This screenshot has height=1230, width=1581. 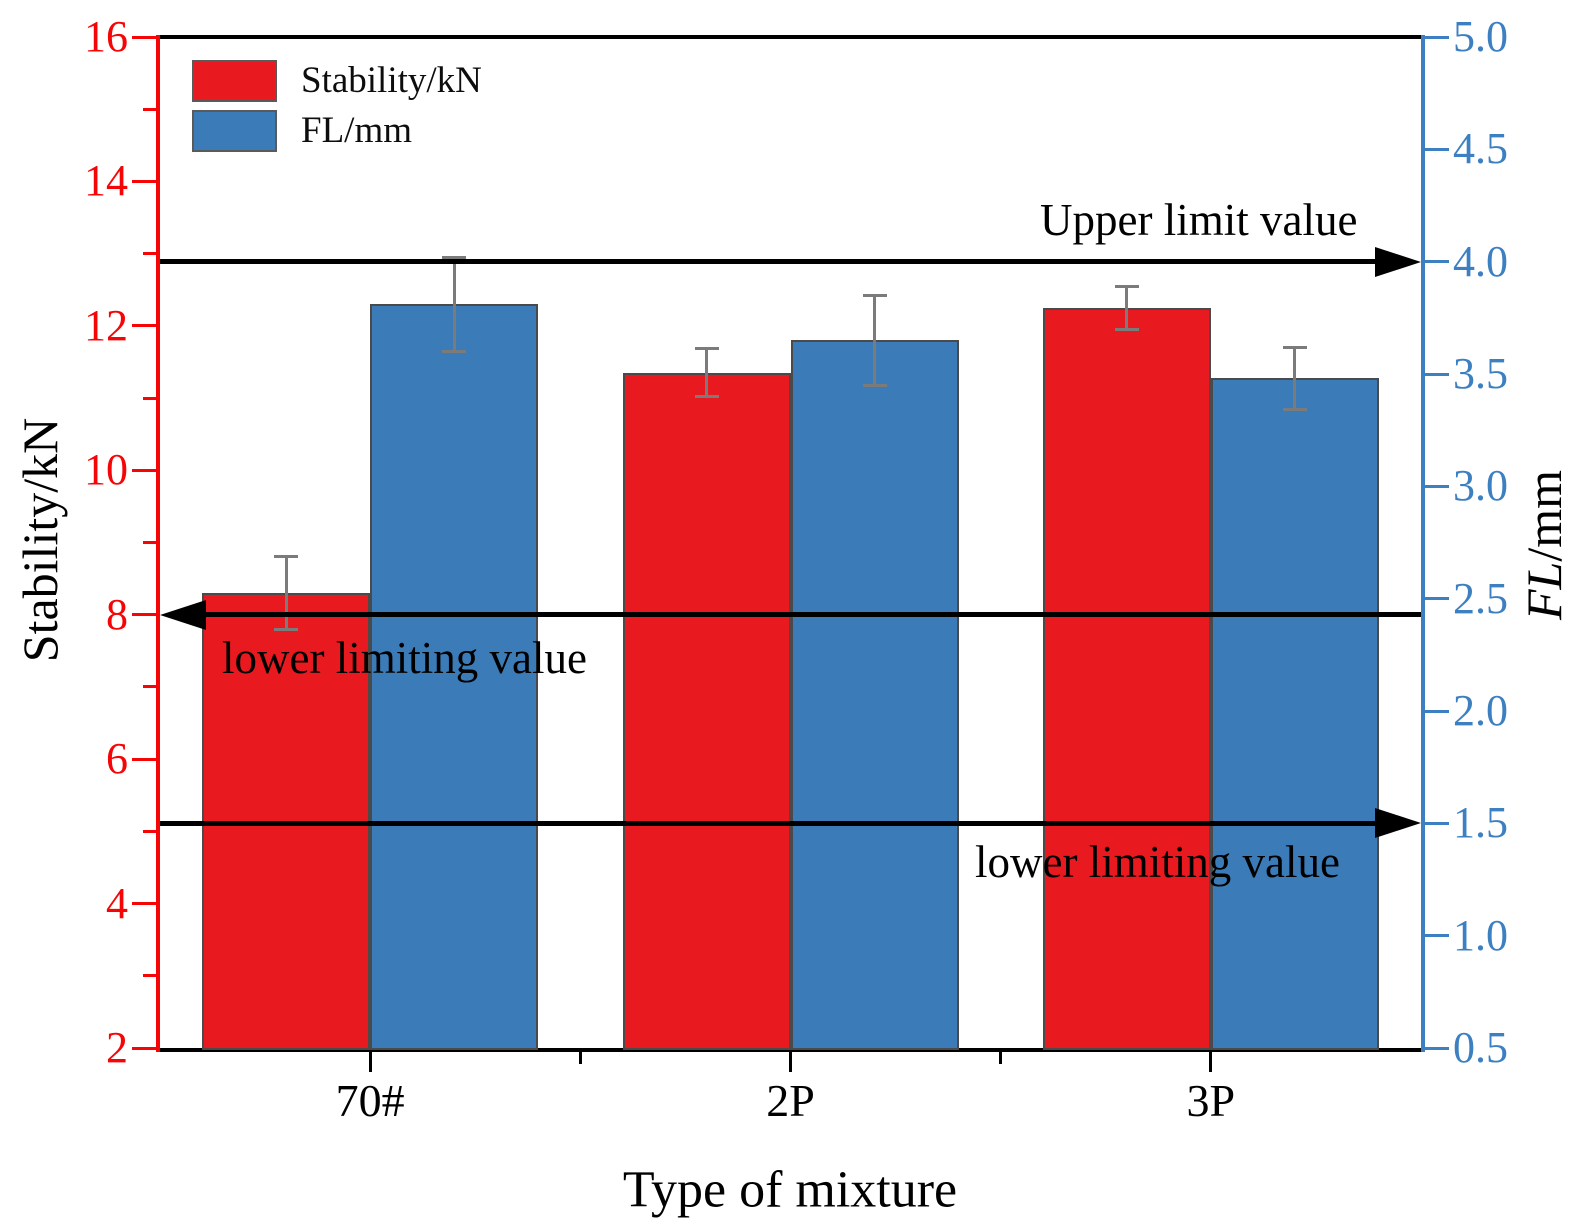 I want to click on left-axis-tick-label: 2, so click(x=117, y=1047).